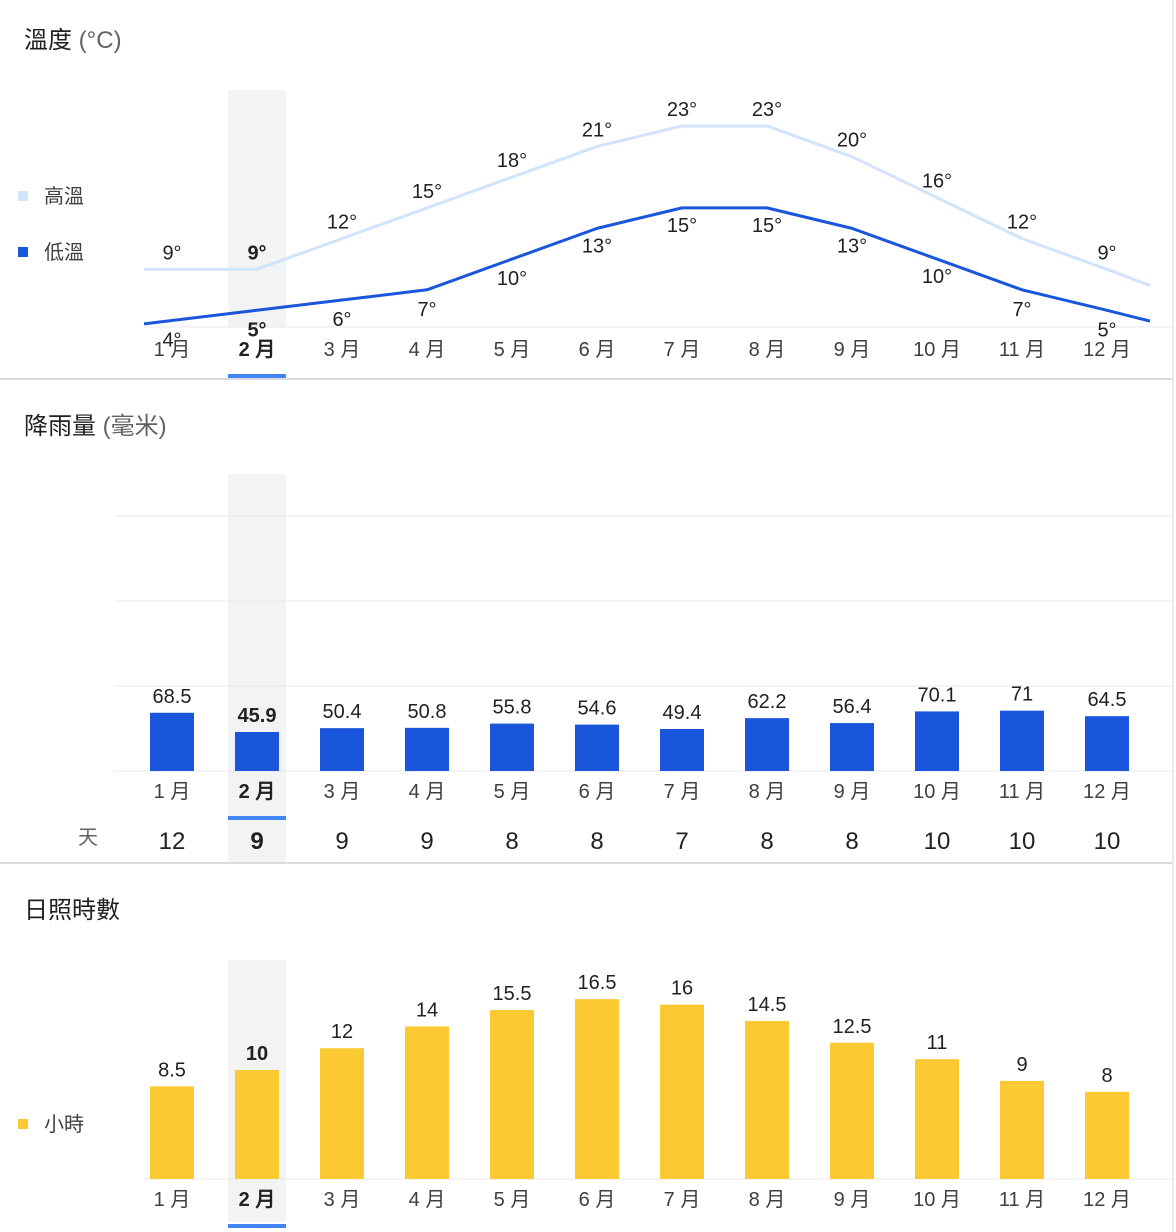 This screenshot has width=1176, height=1232. What do you see at coordinates (852, 792) in the screenshot?
I see `precipitation-month-label: 9 月` at bounding box center [852, 792].